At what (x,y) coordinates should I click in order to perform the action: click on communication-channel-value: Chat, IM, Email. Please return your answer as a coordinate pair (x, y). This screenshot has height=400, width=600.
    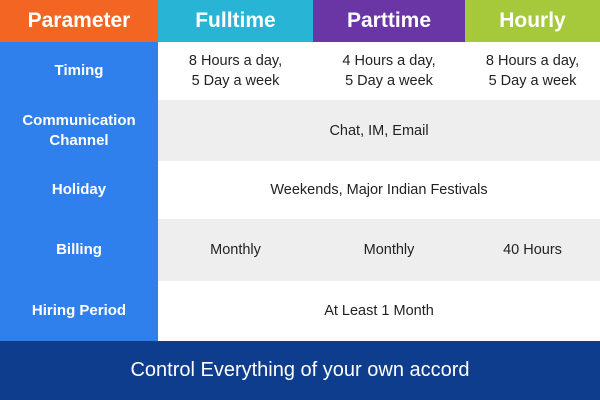
    Looking at the image, I should click on (379, 130).